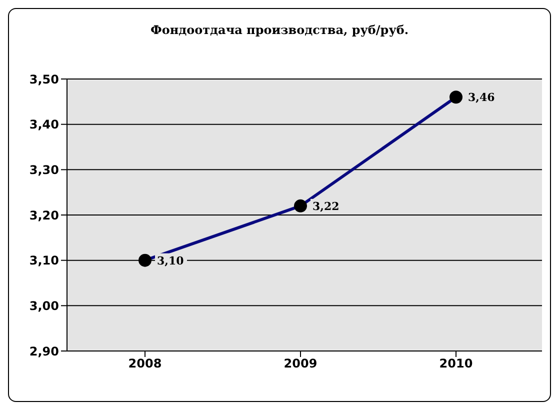  What do you see at coordinates (301, 363) in the screenshot?
I see `x-tick-label: 2009` at bounding box center [301, 363].